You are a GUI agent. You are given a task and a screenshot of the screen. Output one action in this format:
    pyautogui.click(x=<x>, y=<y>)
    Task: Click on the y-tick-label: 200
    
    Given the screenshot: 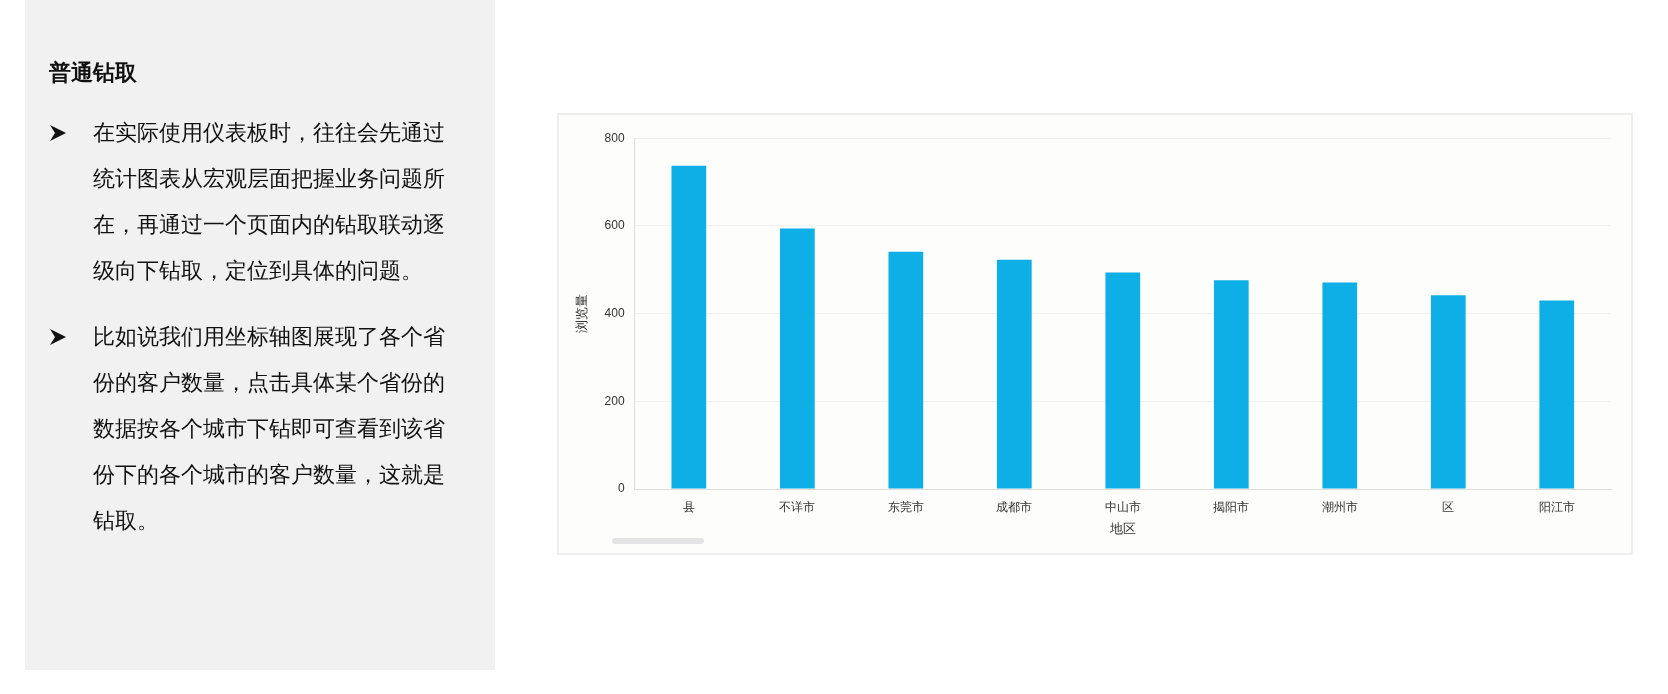 What is the action you would take?
    pyautogui.click(x=614, y=400)
    